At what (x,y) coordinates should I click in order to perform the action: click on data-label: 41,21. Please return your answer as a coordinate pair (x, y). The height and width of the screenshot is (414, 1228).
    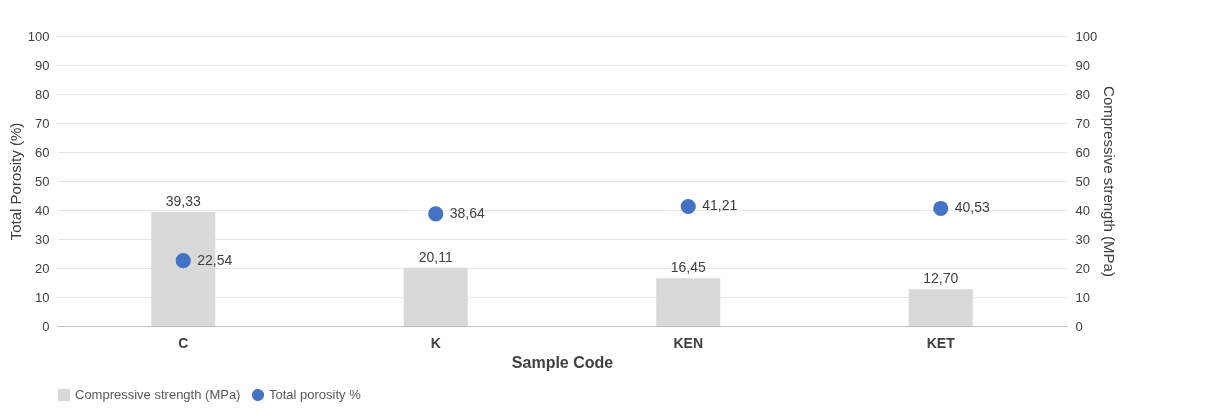
    Looking at the image, I should click on (720, 205).